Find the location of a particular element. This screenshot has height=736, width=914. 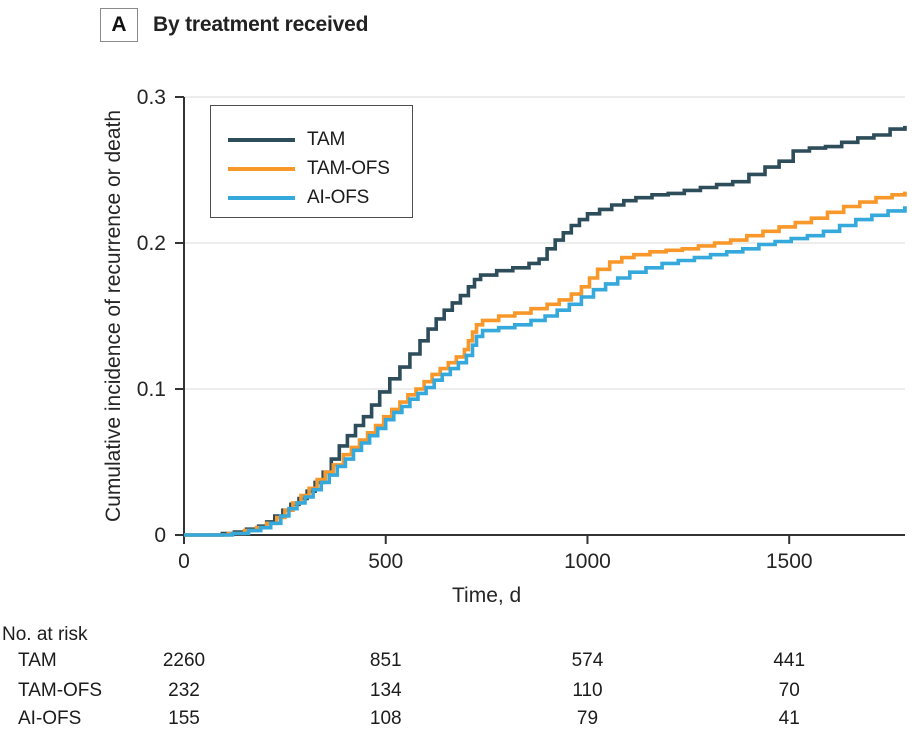

legend-label-tam-ofs: TAM-OFS is located at coordinates (348, 168).